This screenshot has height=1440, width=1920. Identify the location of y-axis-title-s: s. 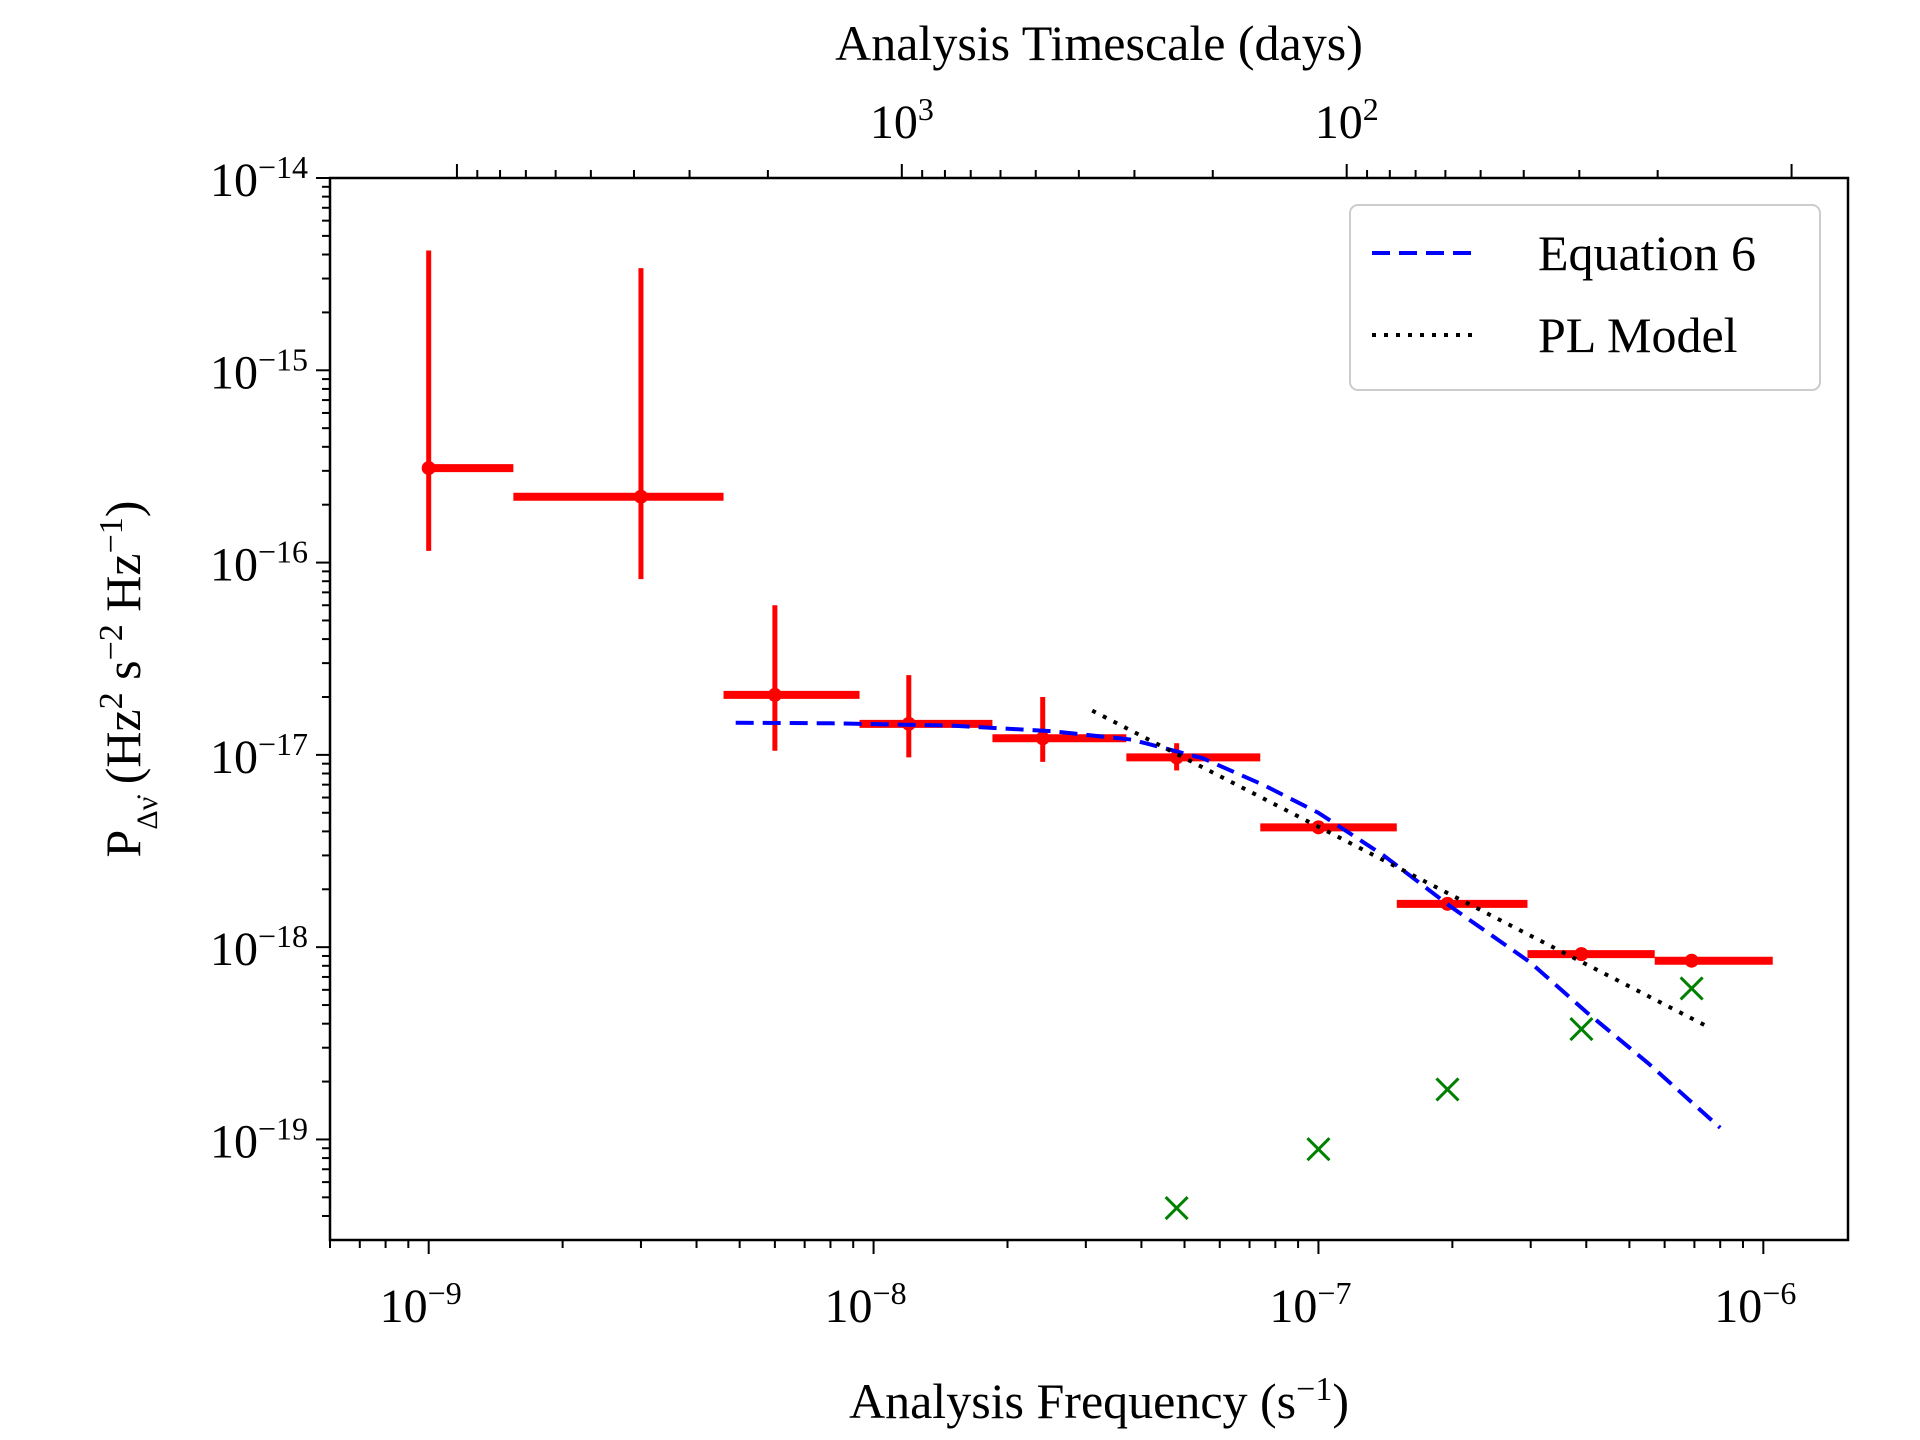
(123, 669).